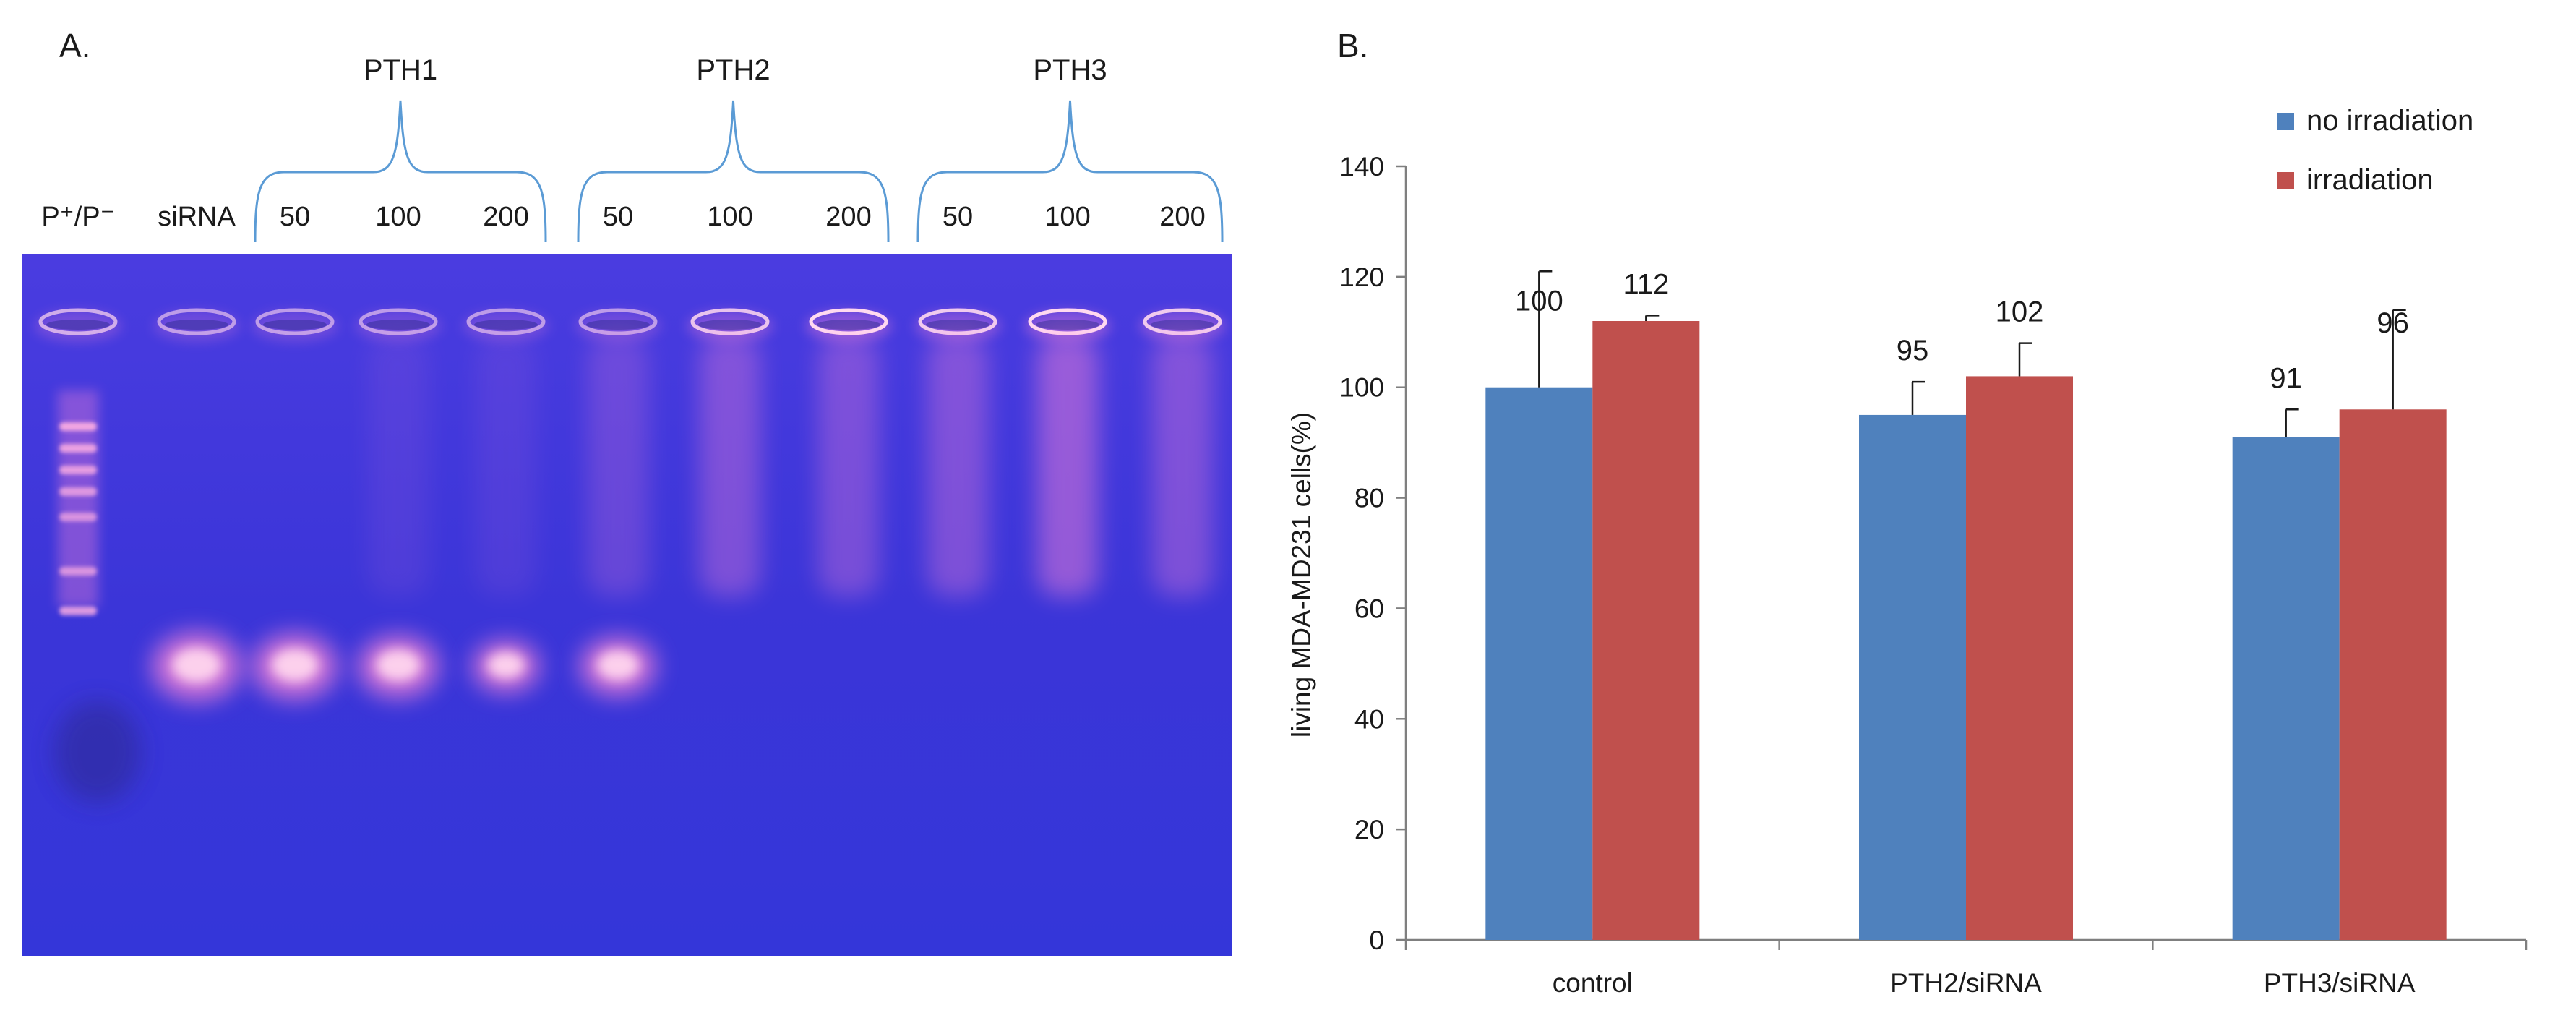 This screenshot has height=1031, width=2576. Describe the element at coordinates (1362, 277) in the screenshot. I see `y-tick-label: 120` at that location.